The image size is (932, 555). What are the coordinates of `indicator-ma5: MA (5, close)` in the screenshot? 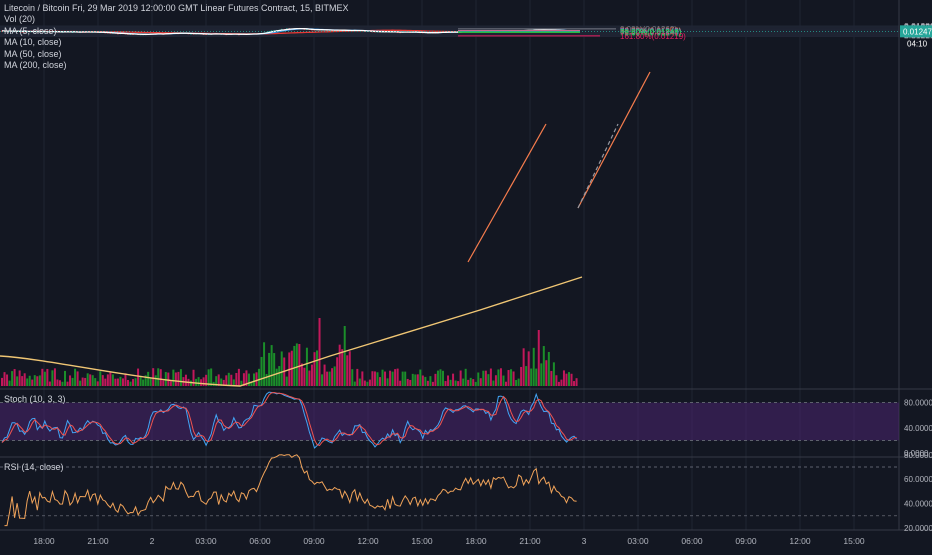 It's located at (30, 30).